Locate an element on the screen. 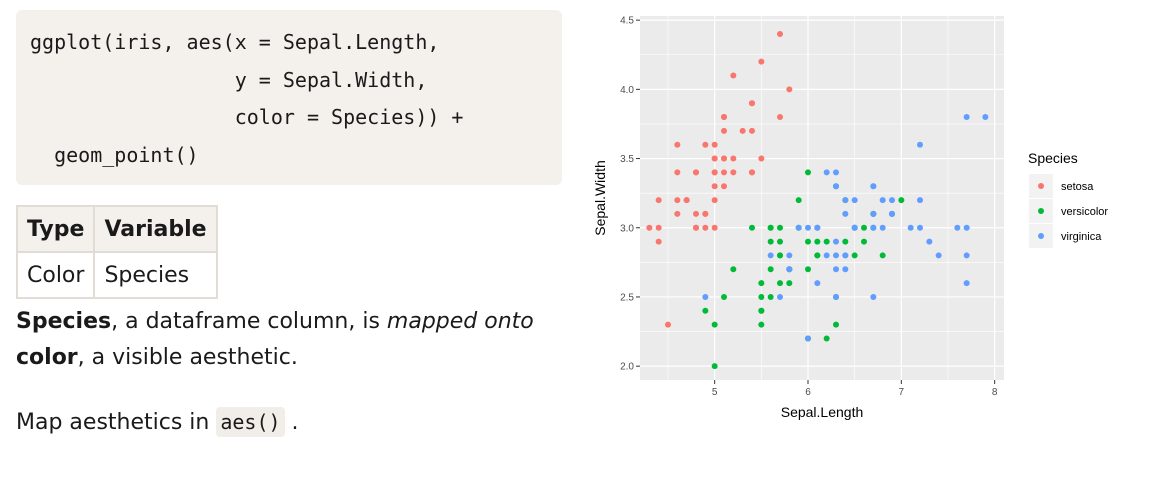 This screenshot has height=489, width=1174. x-tick-label: 6 is located at coordinates (808, 392).